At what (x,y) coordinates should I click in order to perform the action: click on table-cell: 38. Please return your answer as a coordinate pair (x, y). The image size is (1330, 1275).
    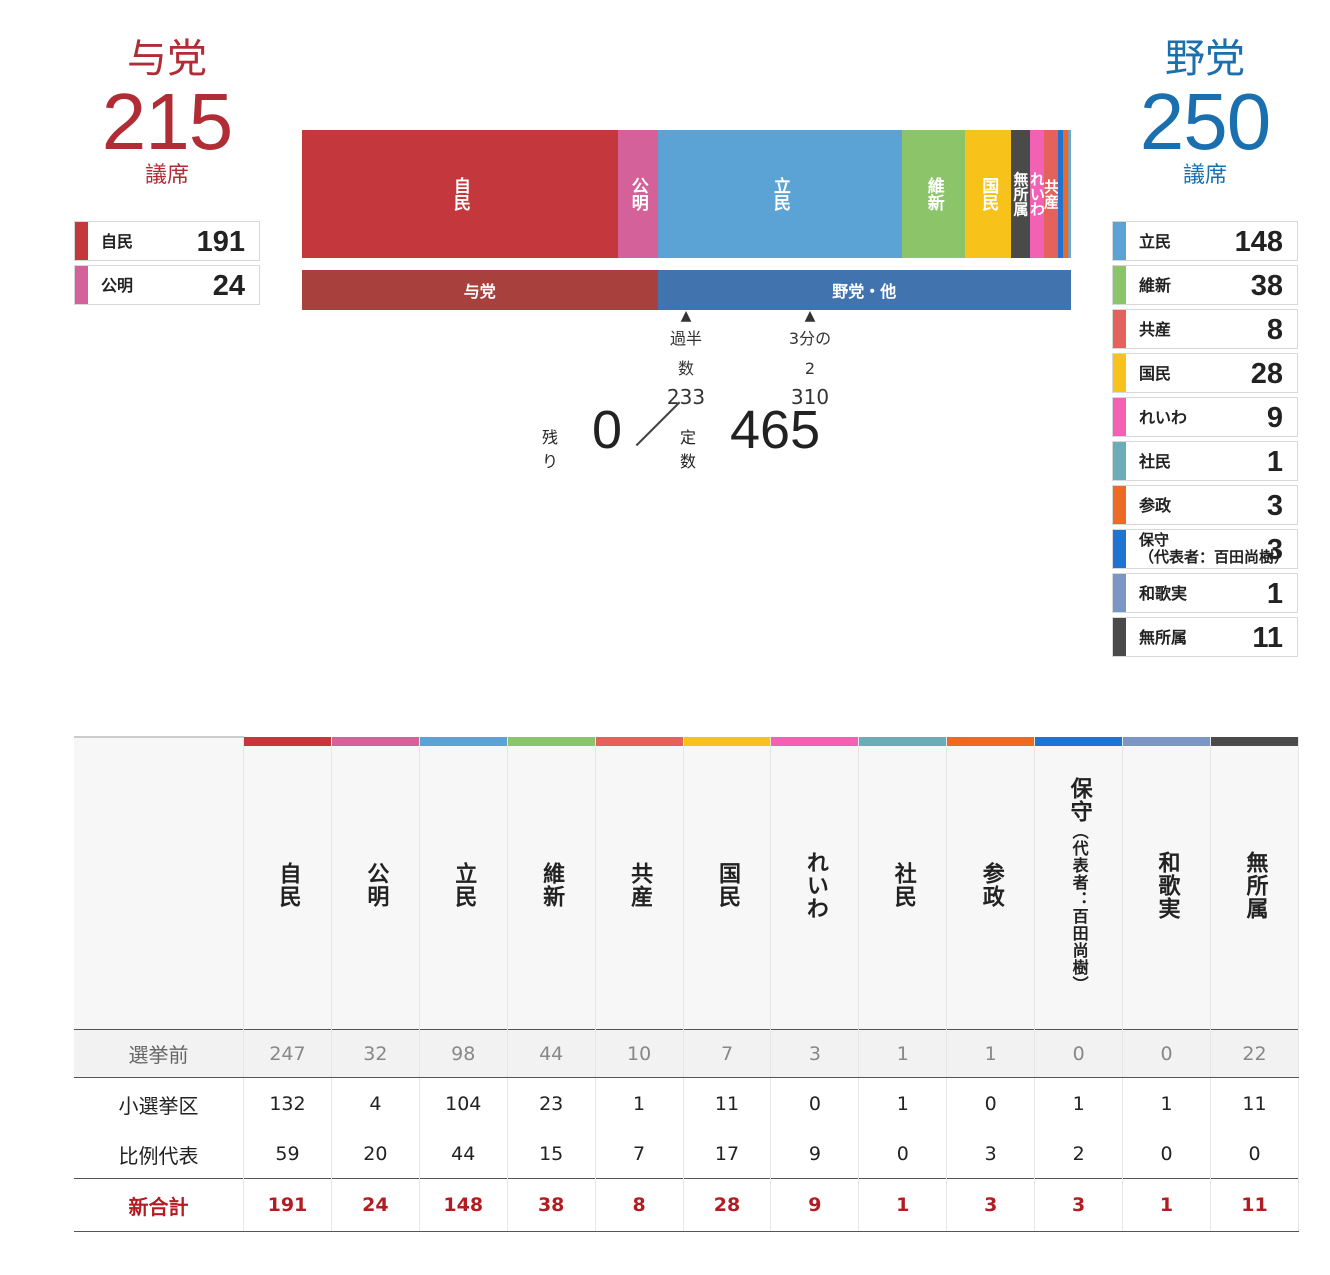
    Looking at the image, I should click on (551, 1205).